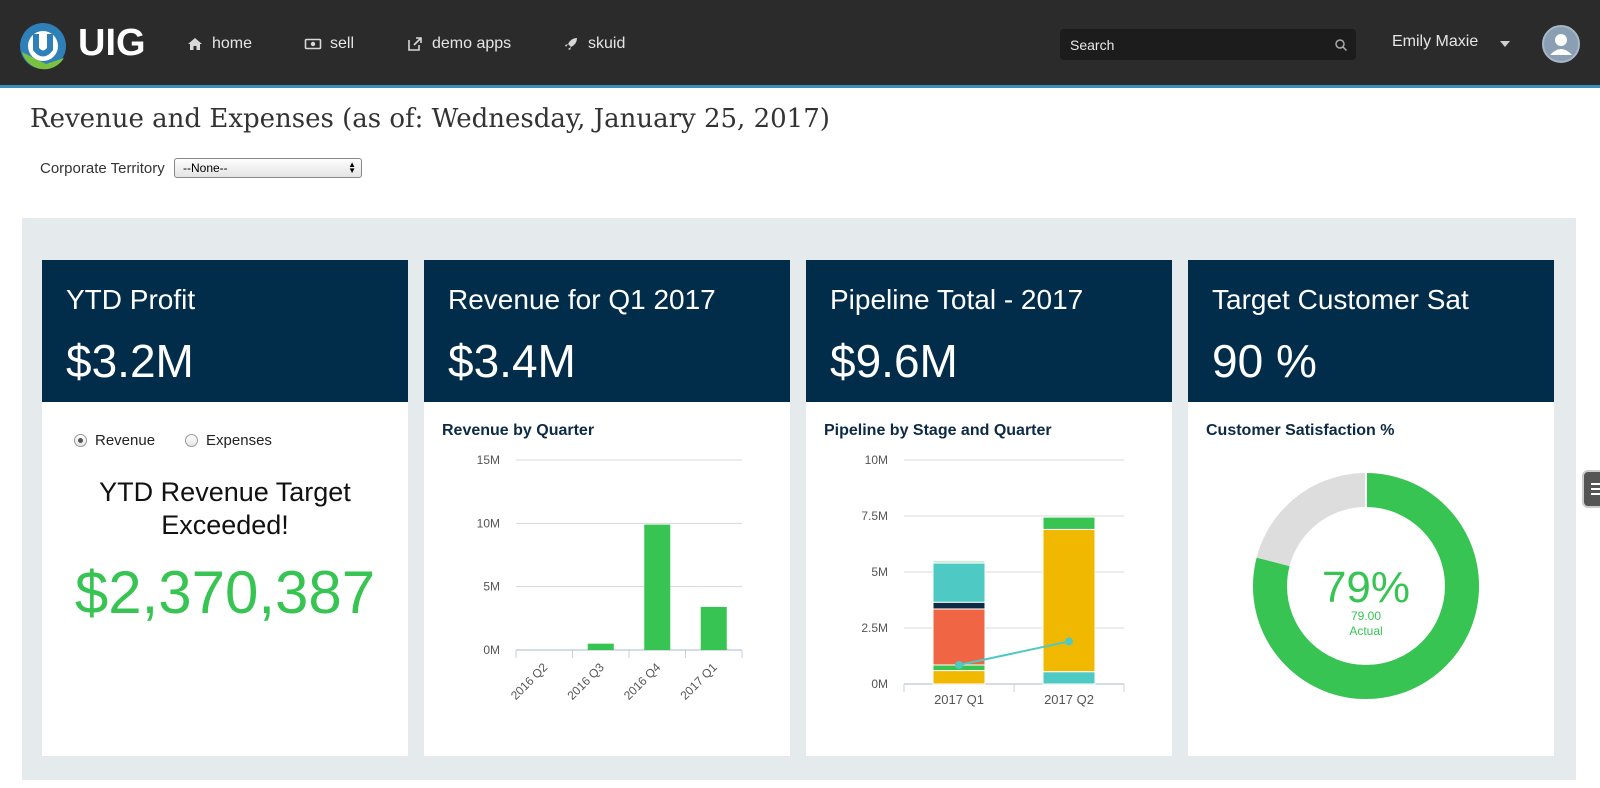  What do you see at coordinates (80, 440) in the screenshot?
I see `radio-button-selected` at bounding box center [80, 440].